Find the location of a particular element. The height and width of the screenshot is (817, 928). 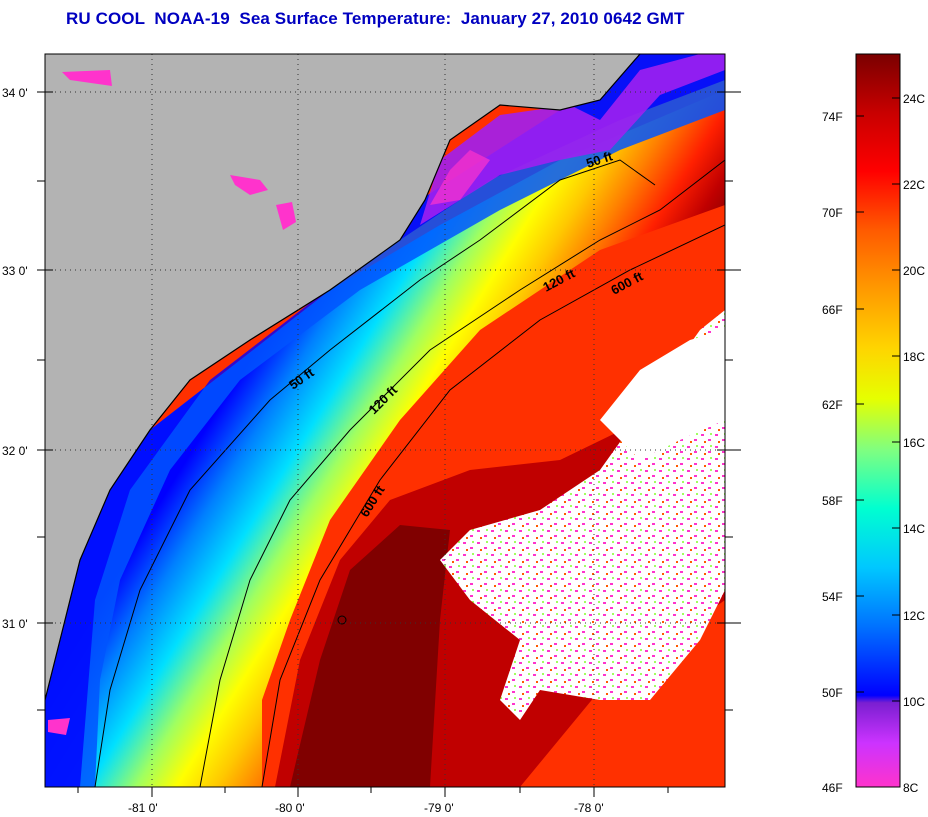

colorbar-c-8: 8C is located at coordinates (911, 788).